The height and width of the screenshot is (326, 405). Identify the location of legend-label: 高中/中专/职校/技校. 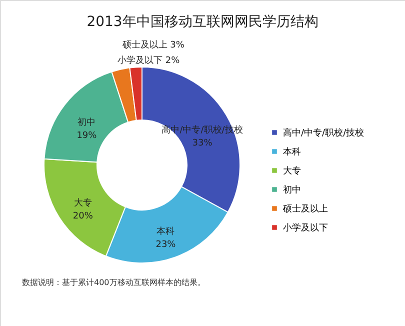
(323, 133).